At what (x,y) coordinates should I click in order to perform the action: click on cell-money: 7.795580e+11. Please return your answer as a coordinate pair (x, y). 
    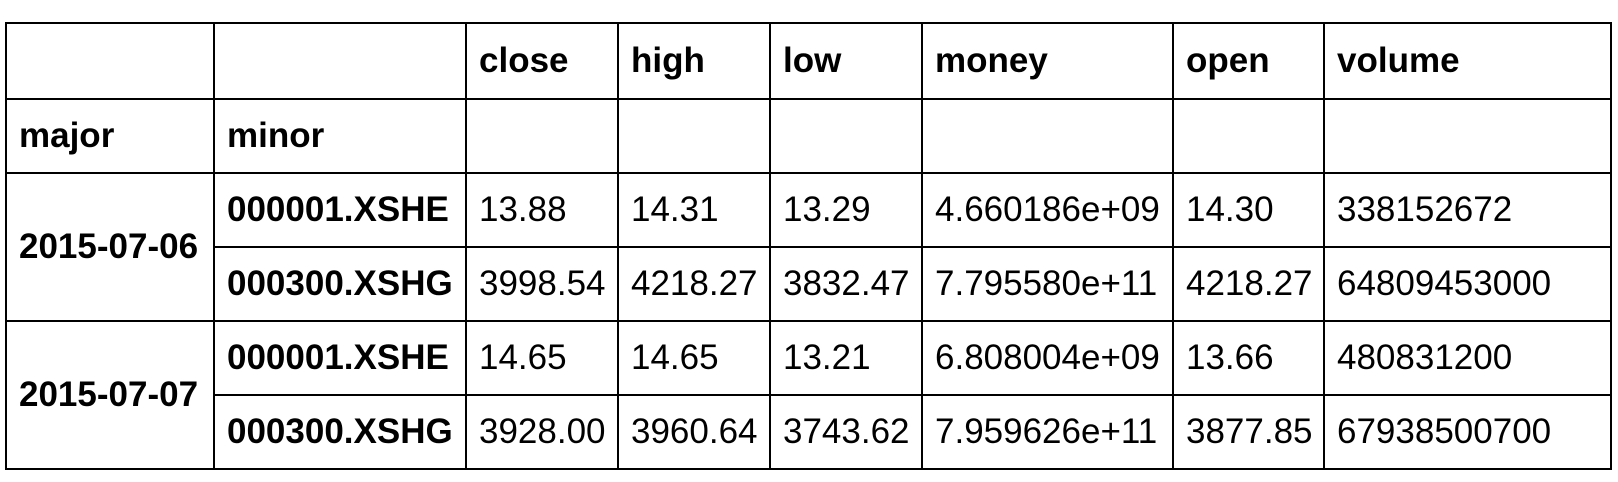
    Looking at the image, I should click on (1047, 284).